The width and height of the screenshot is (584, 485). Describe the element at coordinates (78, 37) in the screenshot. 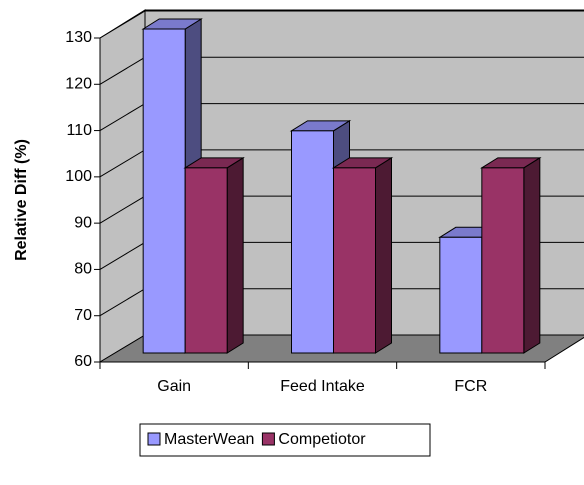

I see `y-tick-label: 130` at that location.